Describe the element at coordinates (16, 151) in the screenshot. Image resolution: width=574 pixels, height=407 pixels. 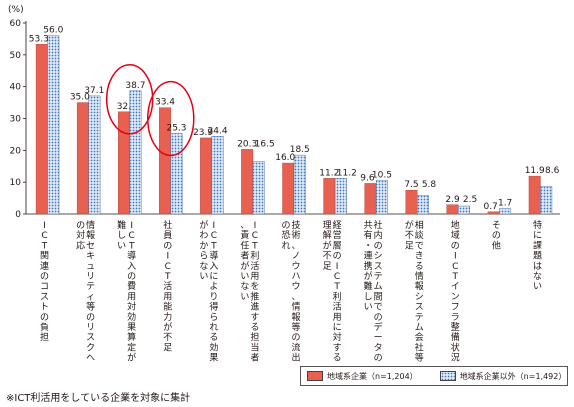
I see `y-tick-label: 20` at that location.